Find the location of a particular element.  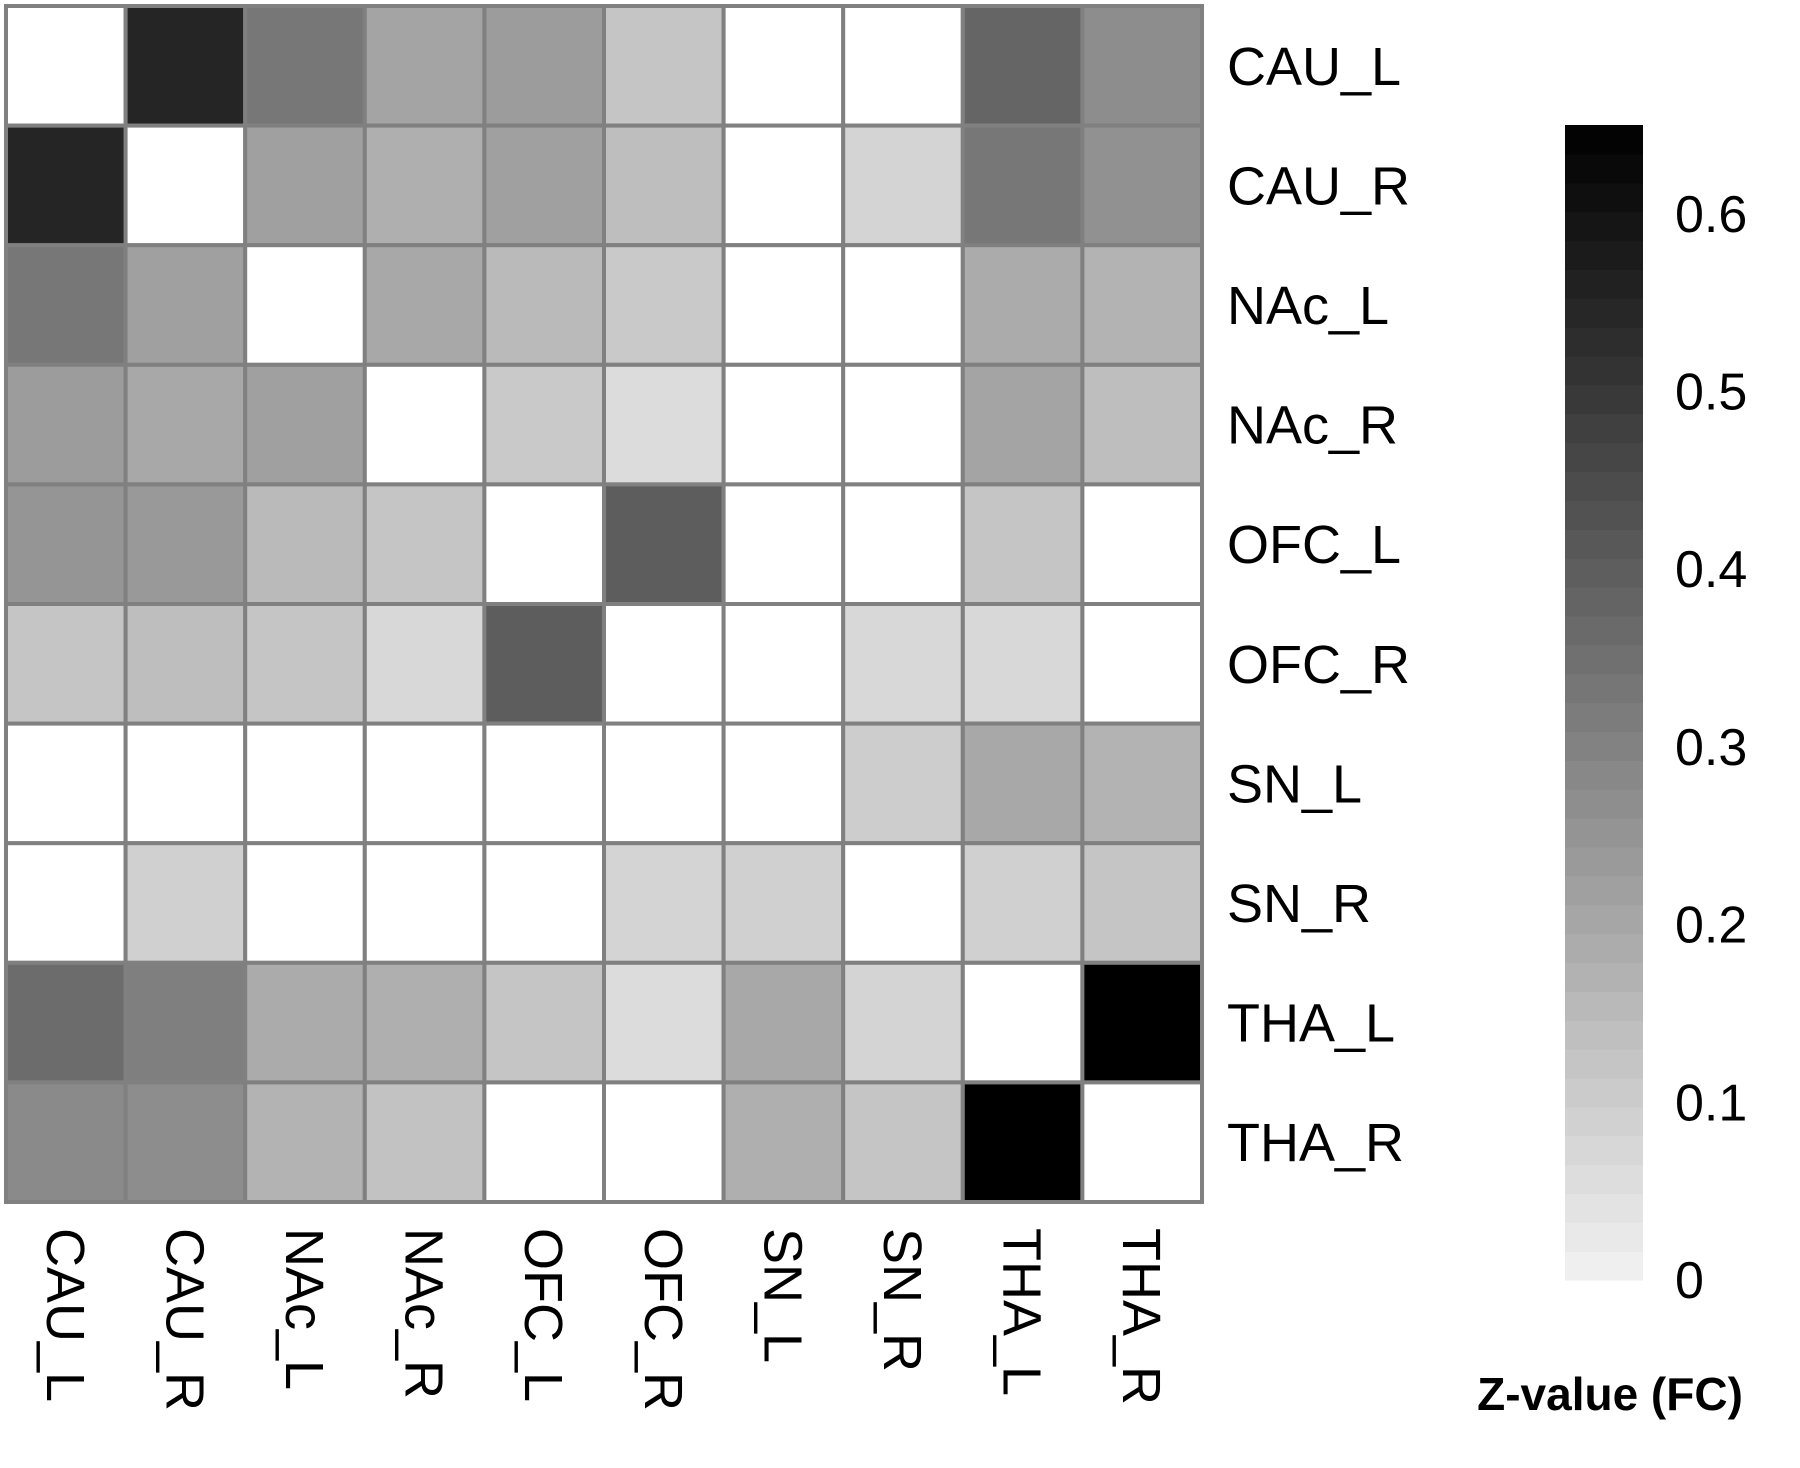

heatmap-cell-CAU_L-SN_R is located at coordinates (903, 66).